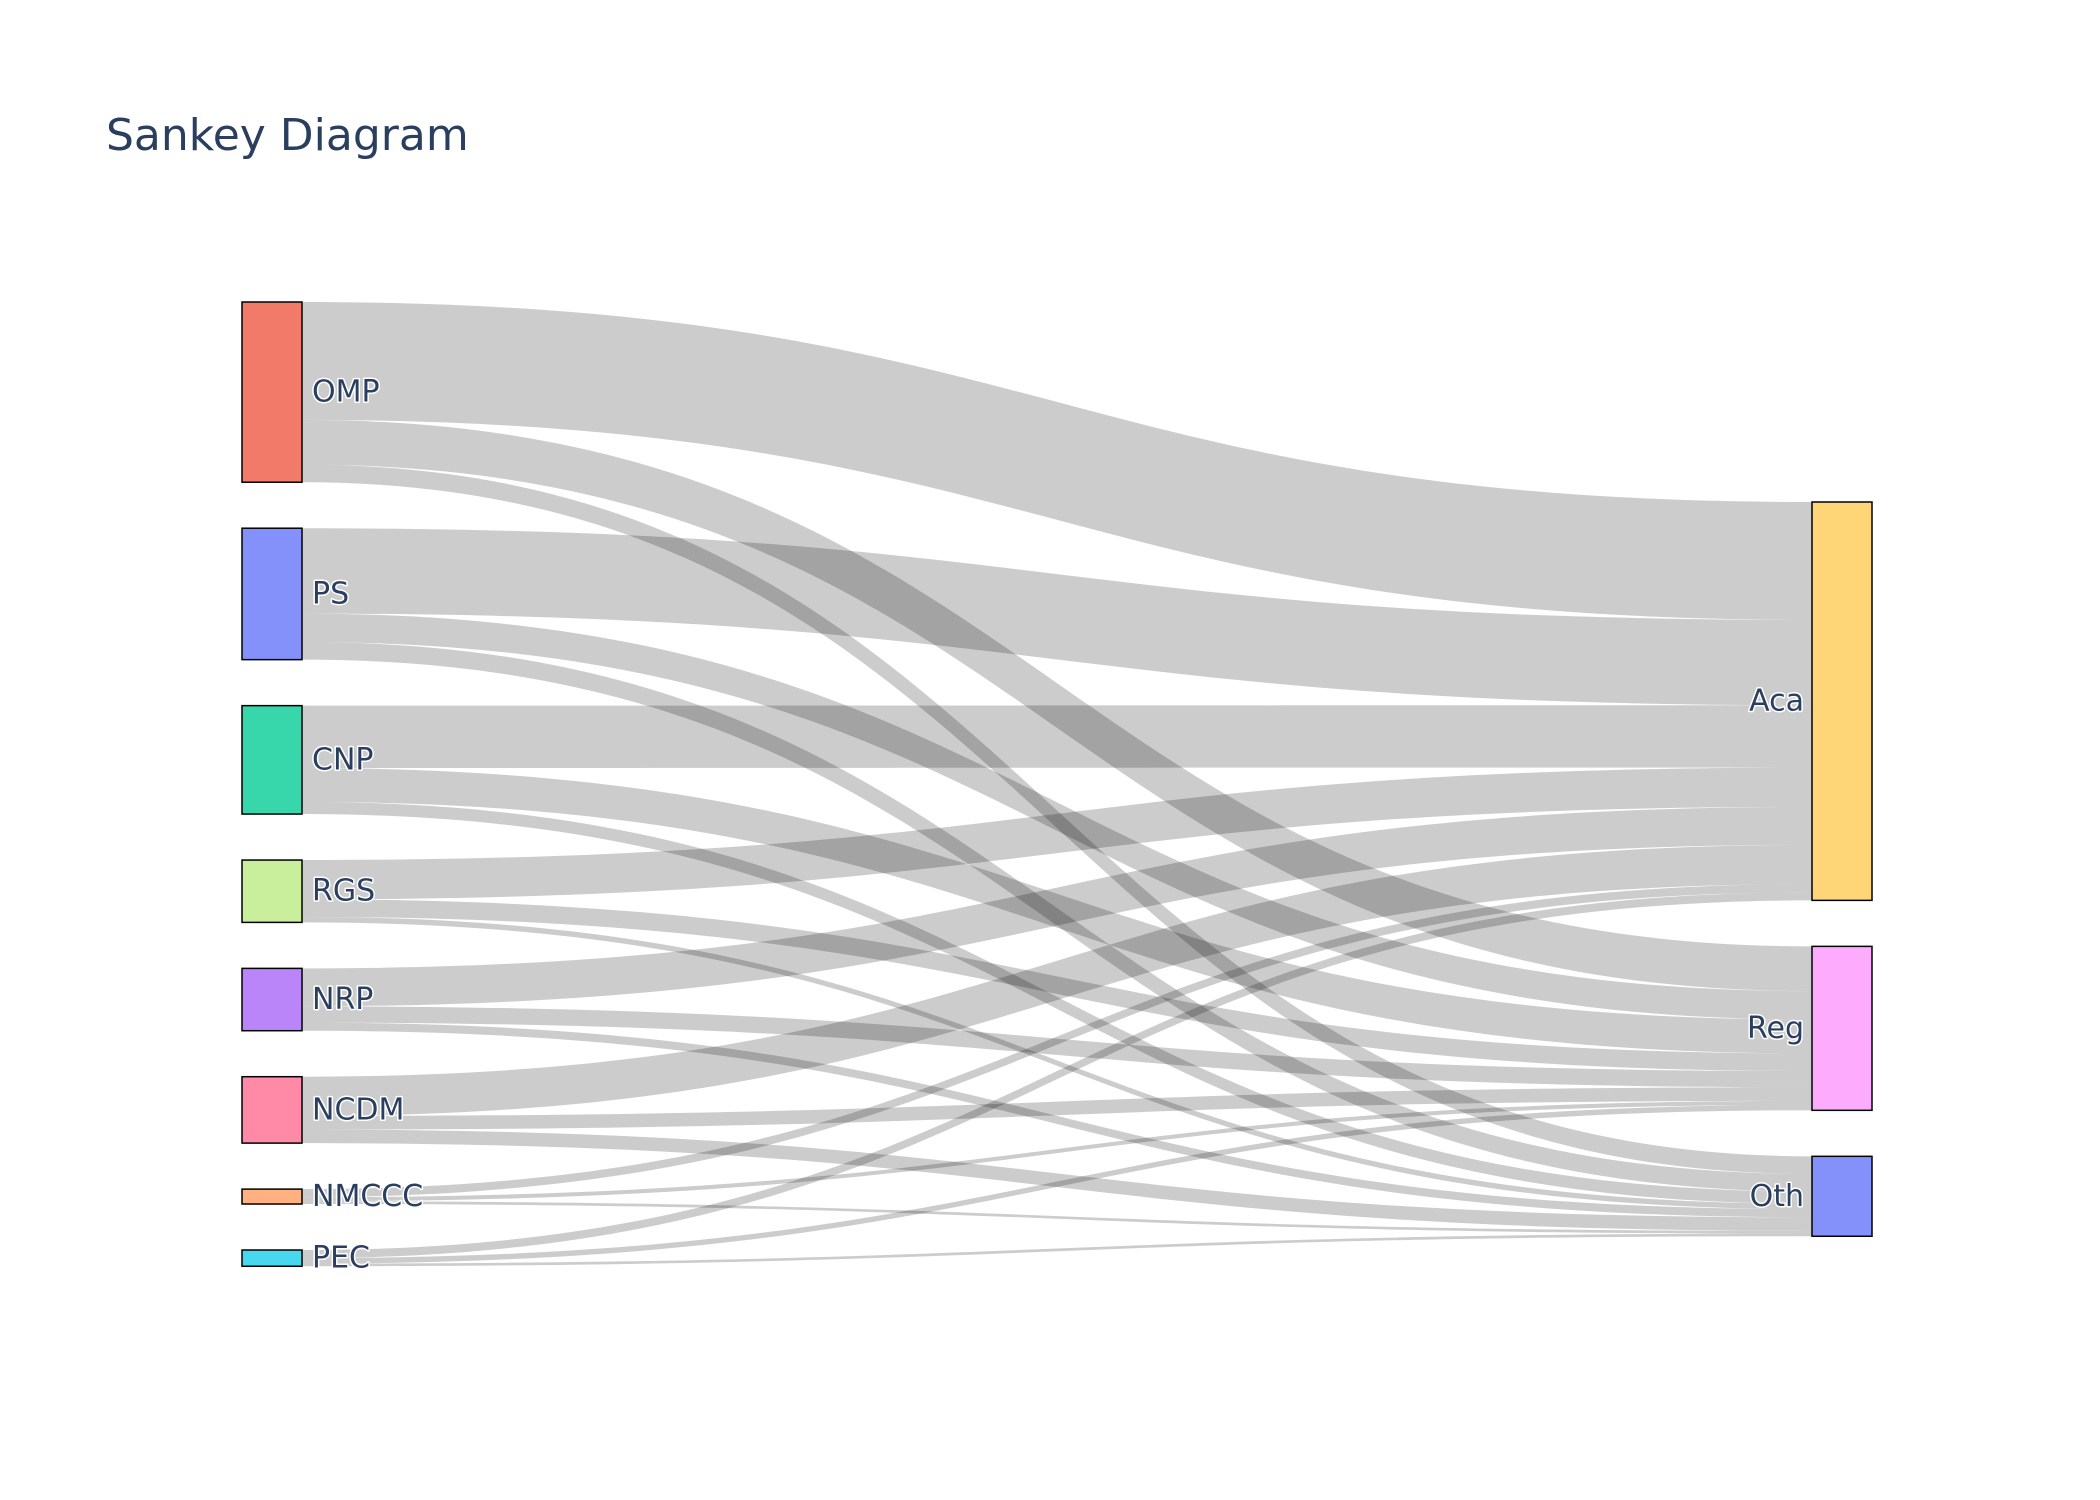  I want to click on link-cnp-to-reg, so click(1057, 910).